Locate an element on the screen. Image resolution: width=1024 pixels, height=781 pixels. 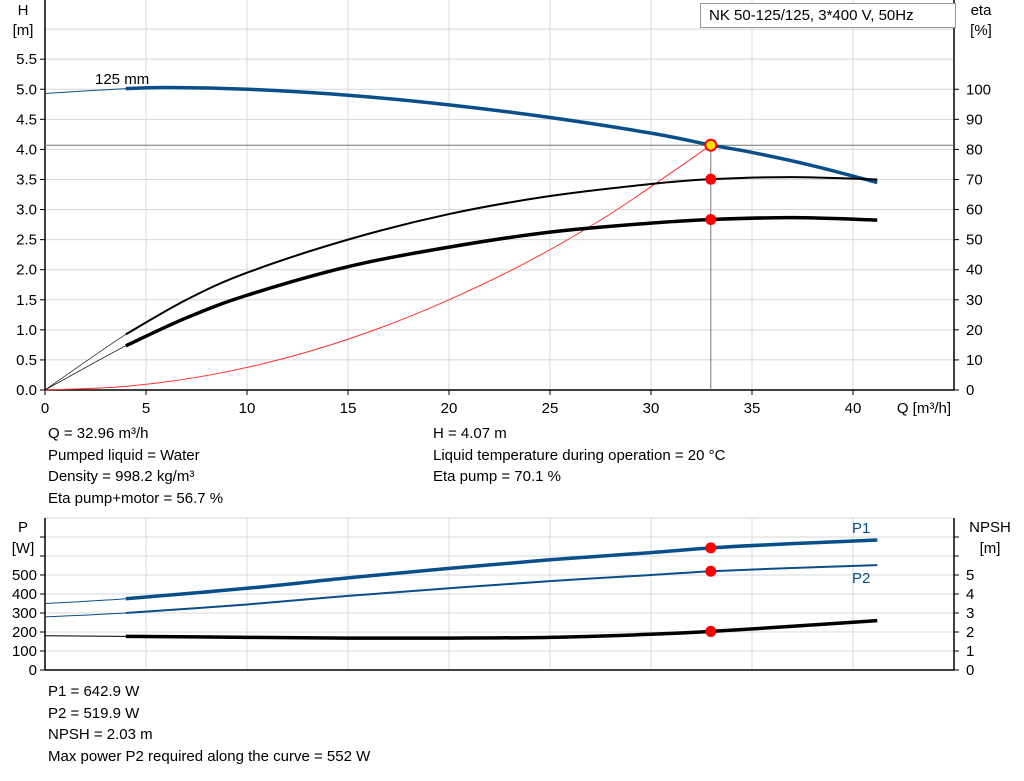
result-density: Density = 998.2 kg/m³ is located at coordinates (121, 476).